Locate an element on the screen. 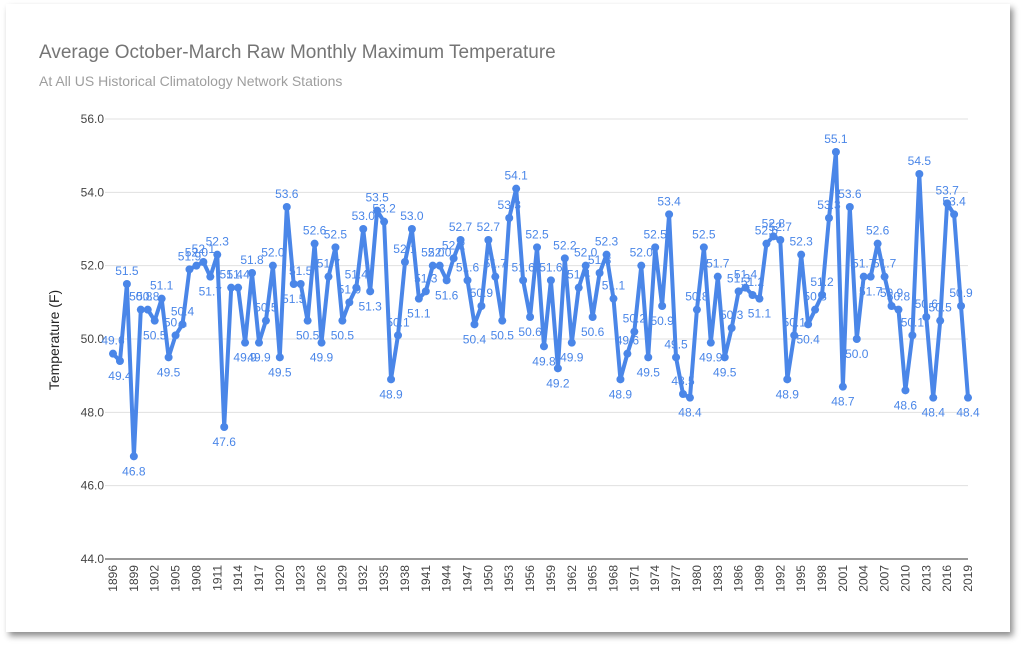 The image size is (1024, 647). x-tick-label: 1947 is located at coordinates (468, 578).